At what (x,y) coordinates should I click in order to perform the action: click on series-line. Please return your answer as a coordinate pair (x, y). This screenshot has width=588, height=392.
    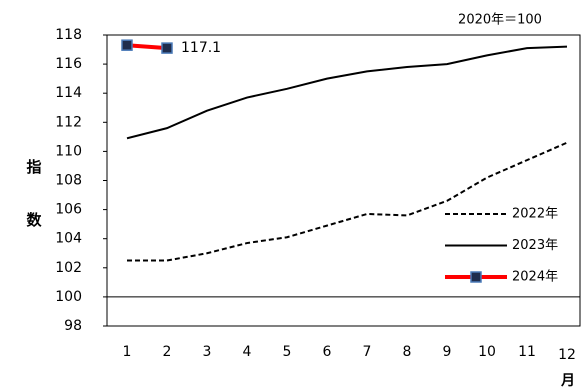
    Looking at the image, I should click on (147, 47).